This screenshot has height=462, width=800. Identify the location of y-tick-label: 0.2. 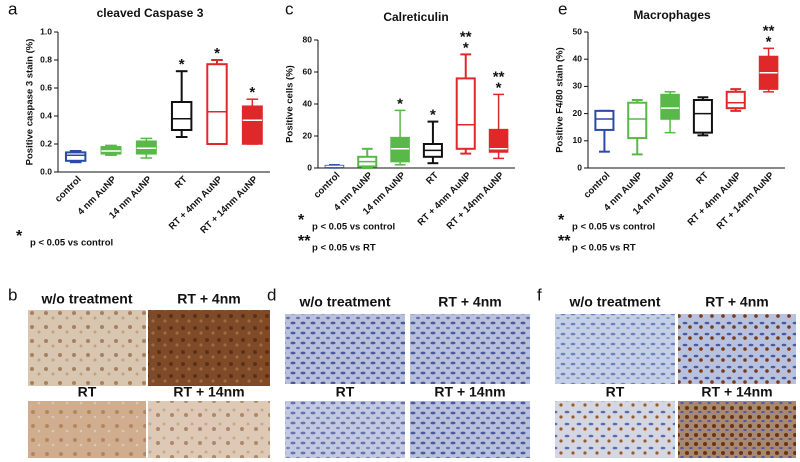
(46, 143).